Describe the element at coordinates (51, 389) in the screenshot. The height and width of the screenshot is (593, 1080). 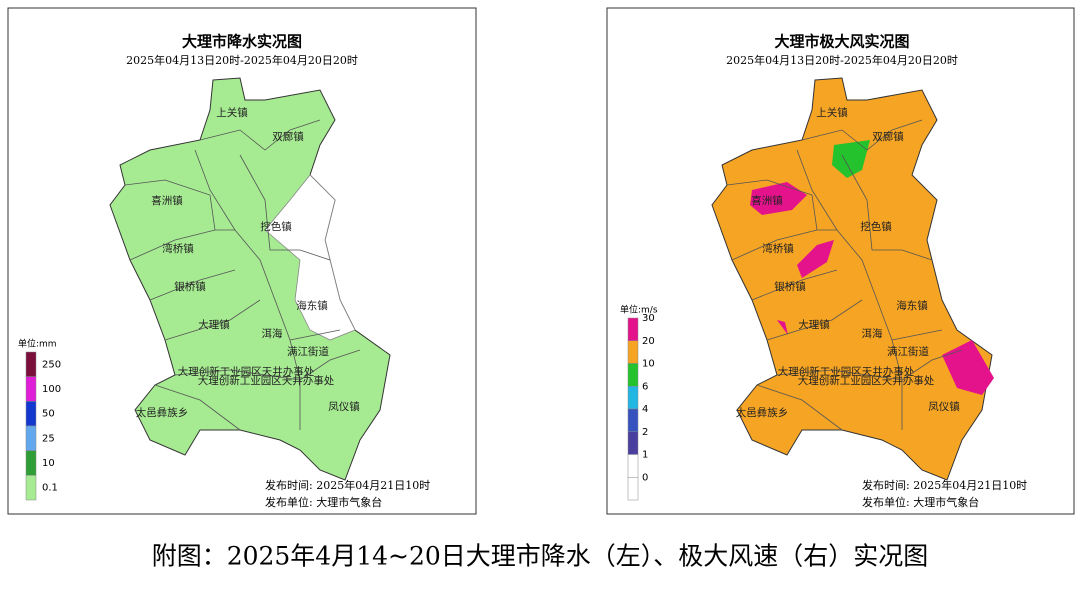
I see `legend-label: 100` at that location.